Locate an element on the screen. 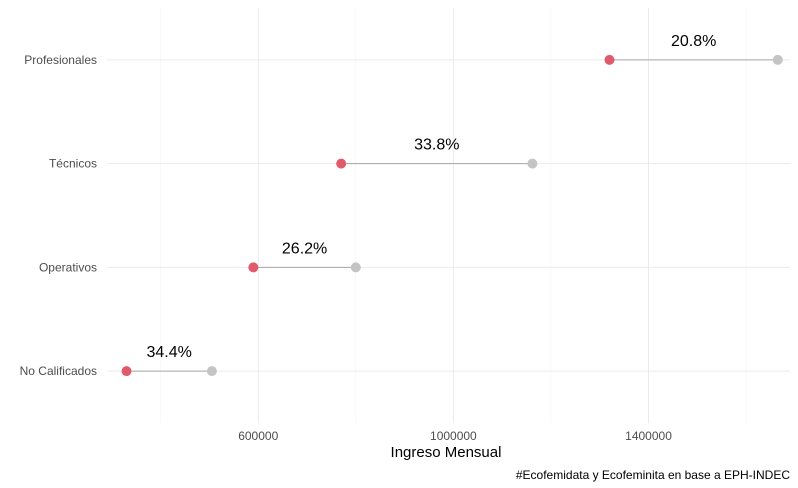  y-tick-label: Operativos is located at coordinates (68, 267).